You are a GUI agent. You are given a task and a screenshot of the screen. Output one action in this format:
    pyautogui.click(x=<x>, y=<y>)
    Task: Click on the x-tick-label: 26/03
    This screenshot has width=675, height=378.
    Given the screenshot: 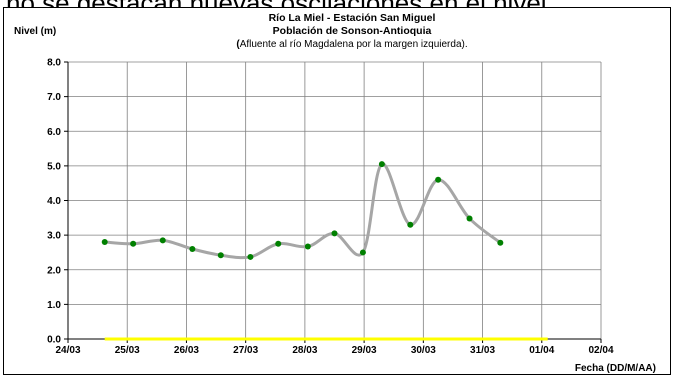 What is the action you would take?
    pyautogui.click(x=186, y=350)
    